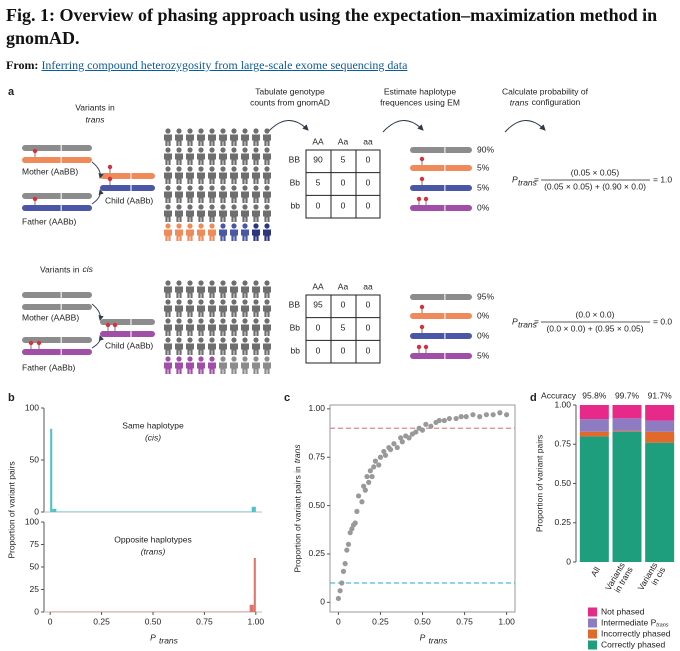 This screenshot has height=651, width=680. What do you see at coordinates (11, 398) in the screenshot?
I see `panel-label: b` at bounding box center [11, 398].